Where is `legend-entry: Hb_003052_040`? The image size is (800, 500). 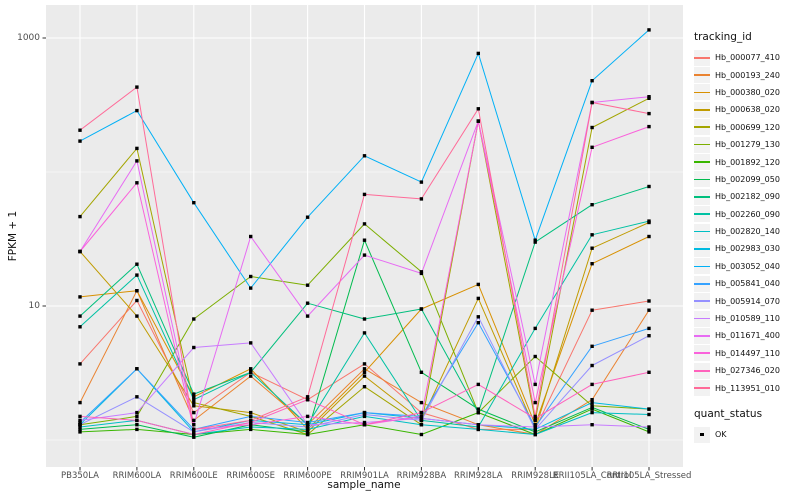 legend-entry: Hb_003052_040 is located at coordinates (746, 266).